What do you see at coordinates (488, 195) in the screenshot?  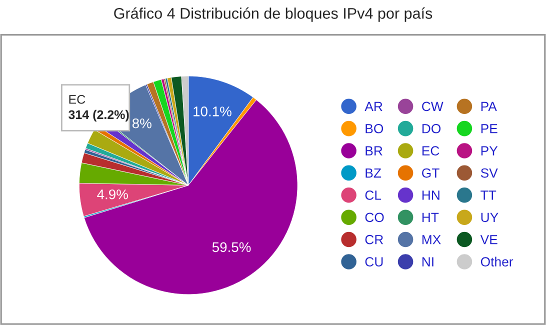 I see `legend-label: TT` at bounding box center [488, 195].